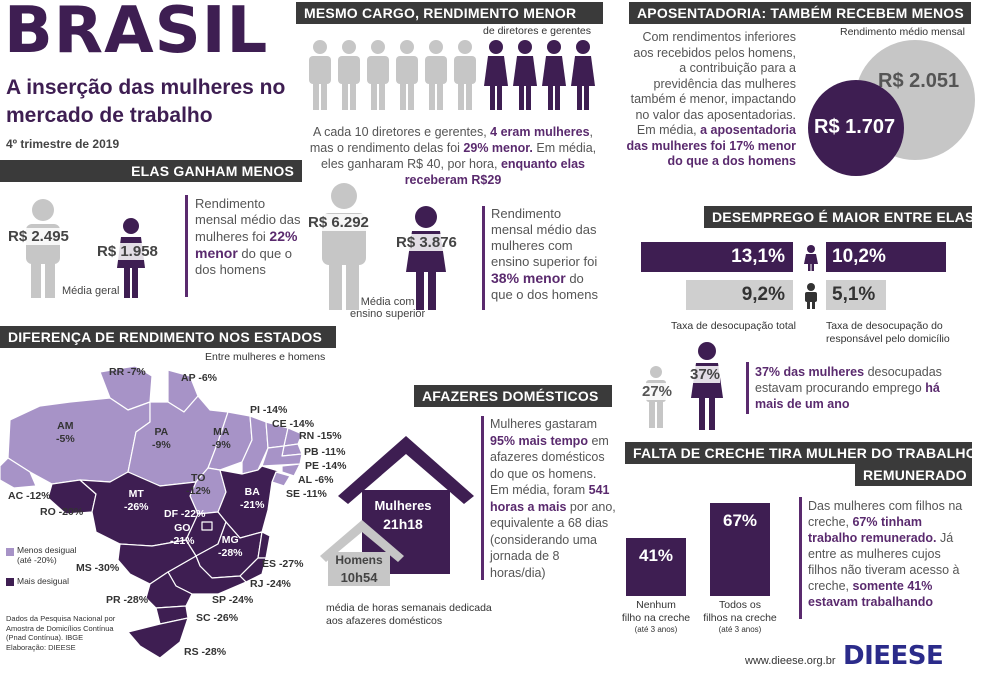  What do you see at coordinates (740, 549) in the screenshot?
I see `daycare-all-bar: 67%` at bounding box center [740, 549].